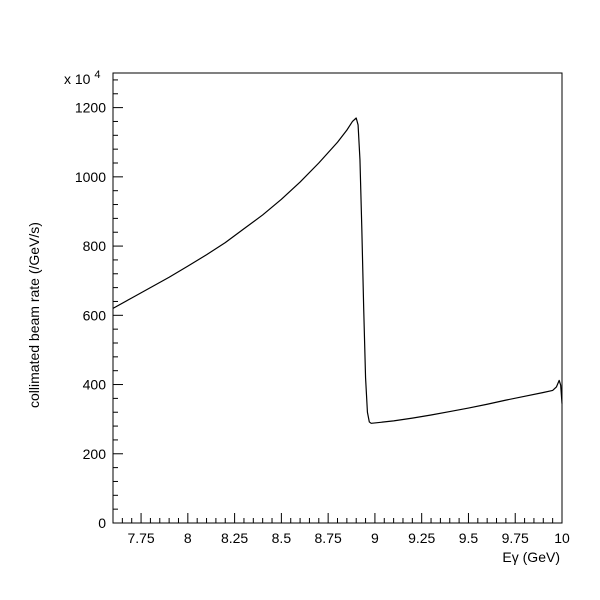 The image size is (600, 600). I want to click on x-tick-label: 9.5, so click(469, 538).